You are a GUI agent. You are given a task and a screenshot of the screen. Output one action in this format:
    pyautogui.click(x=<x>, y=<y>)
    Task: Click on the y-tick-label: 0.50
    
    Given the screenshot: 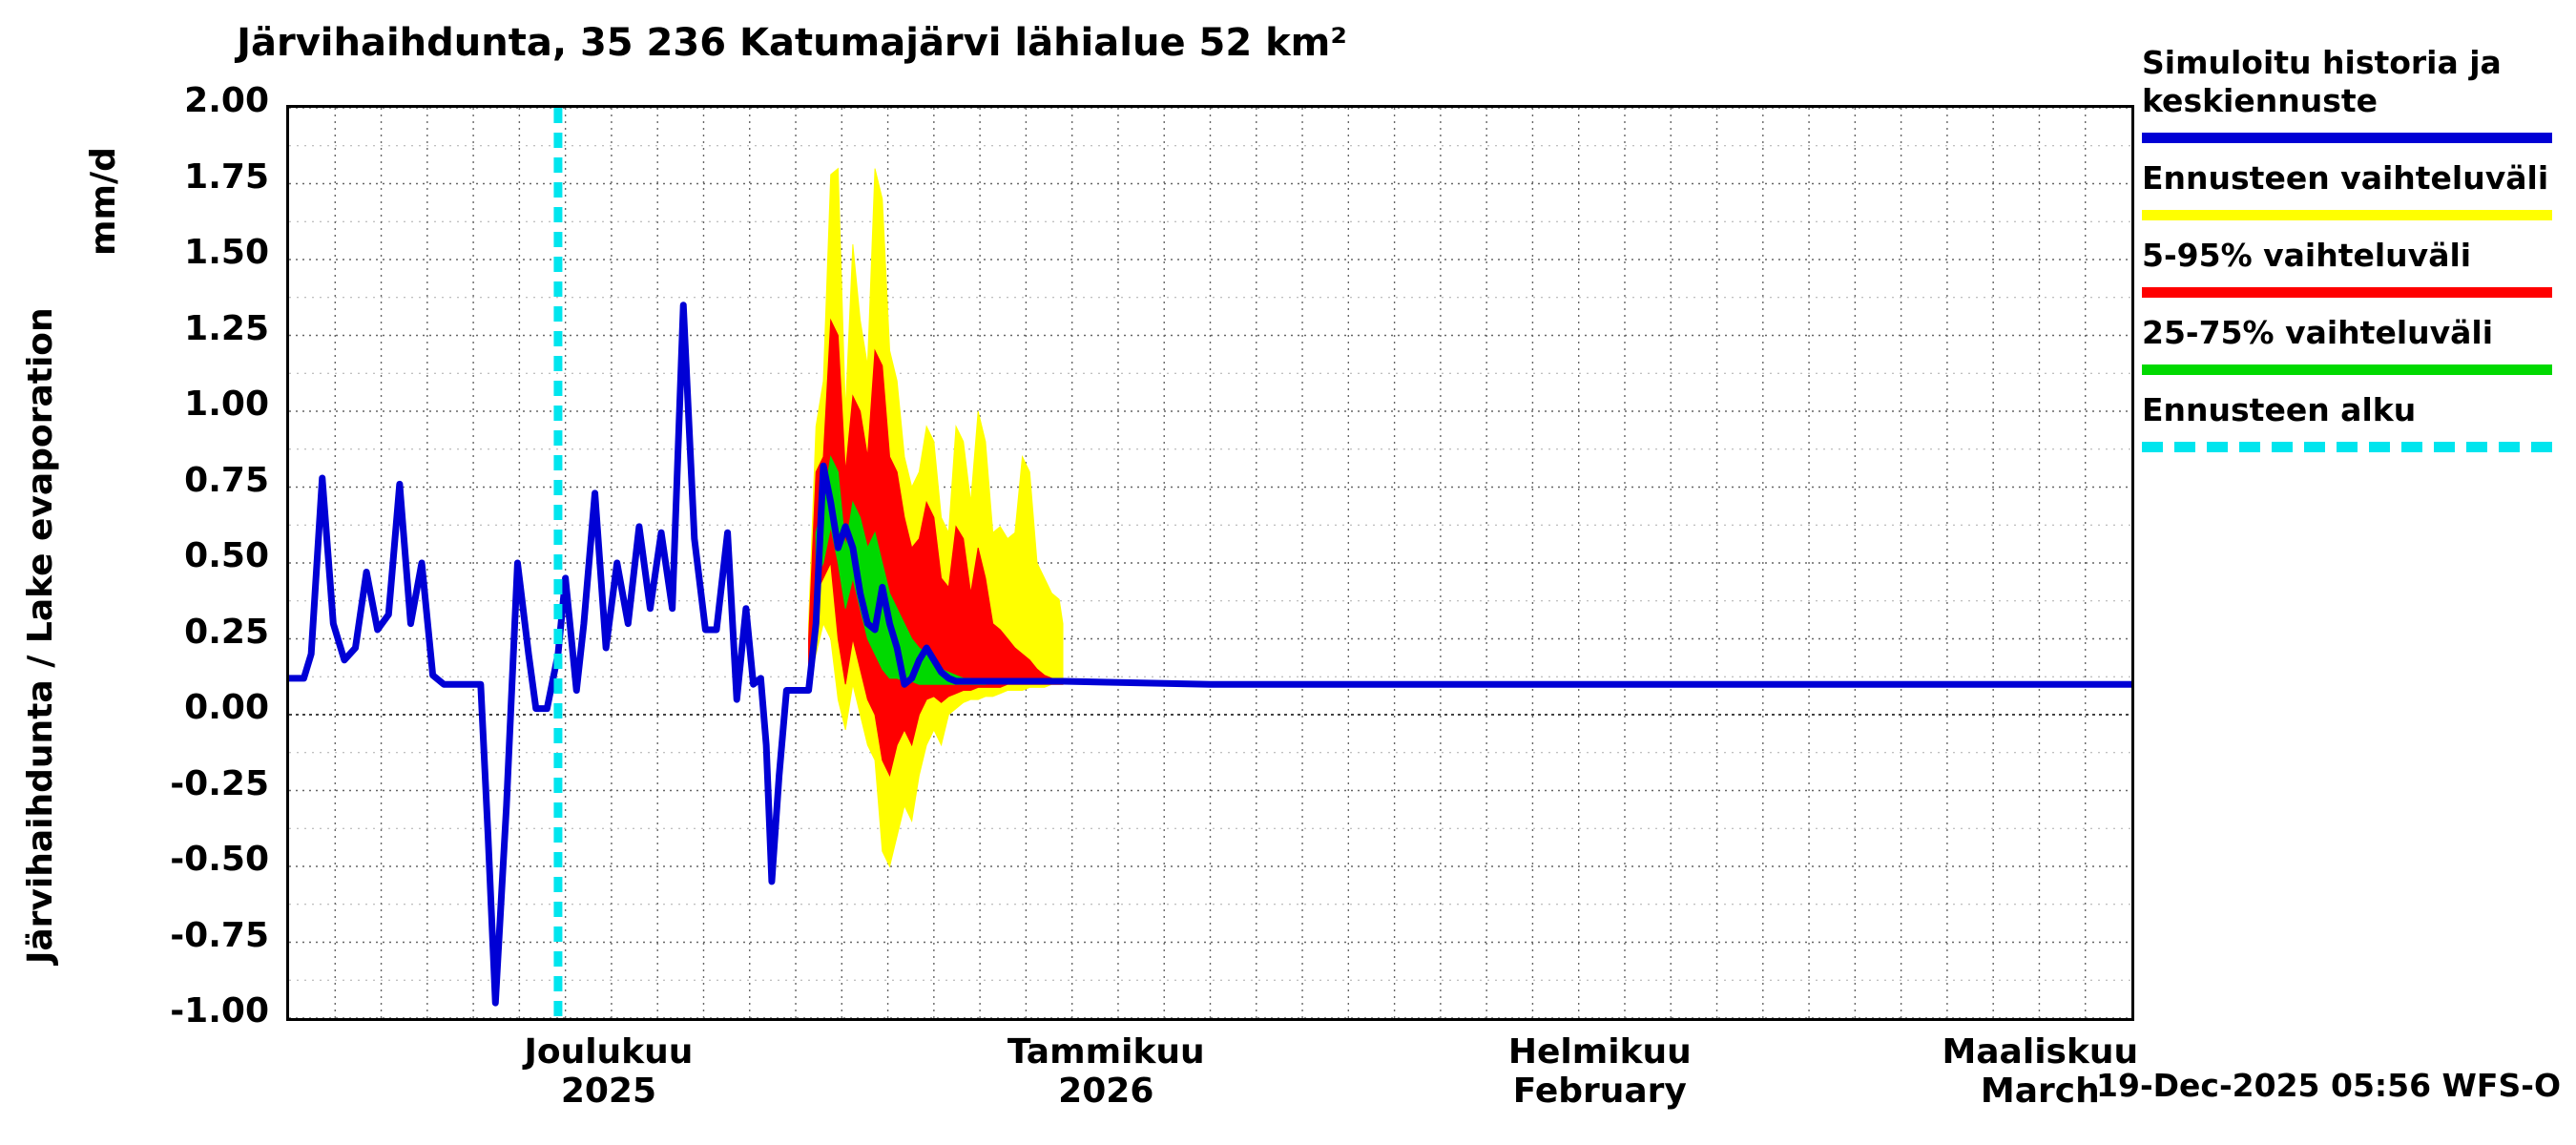 What is the action you would take?
    pyautogui.click(x=226, y=555)
    